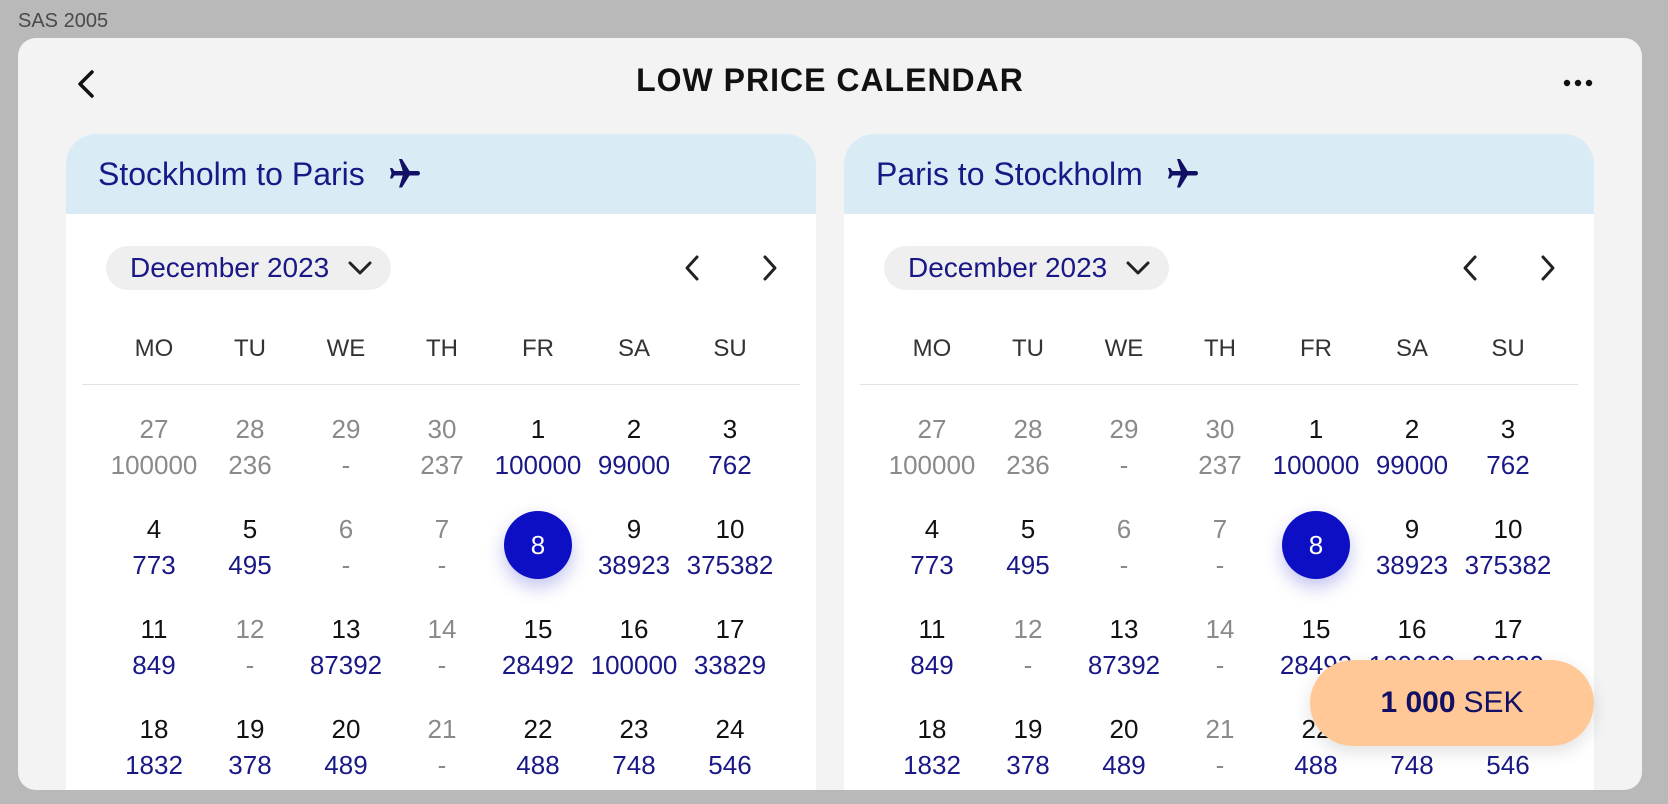  I want to click on day-number: 16, so click(1412, 629).